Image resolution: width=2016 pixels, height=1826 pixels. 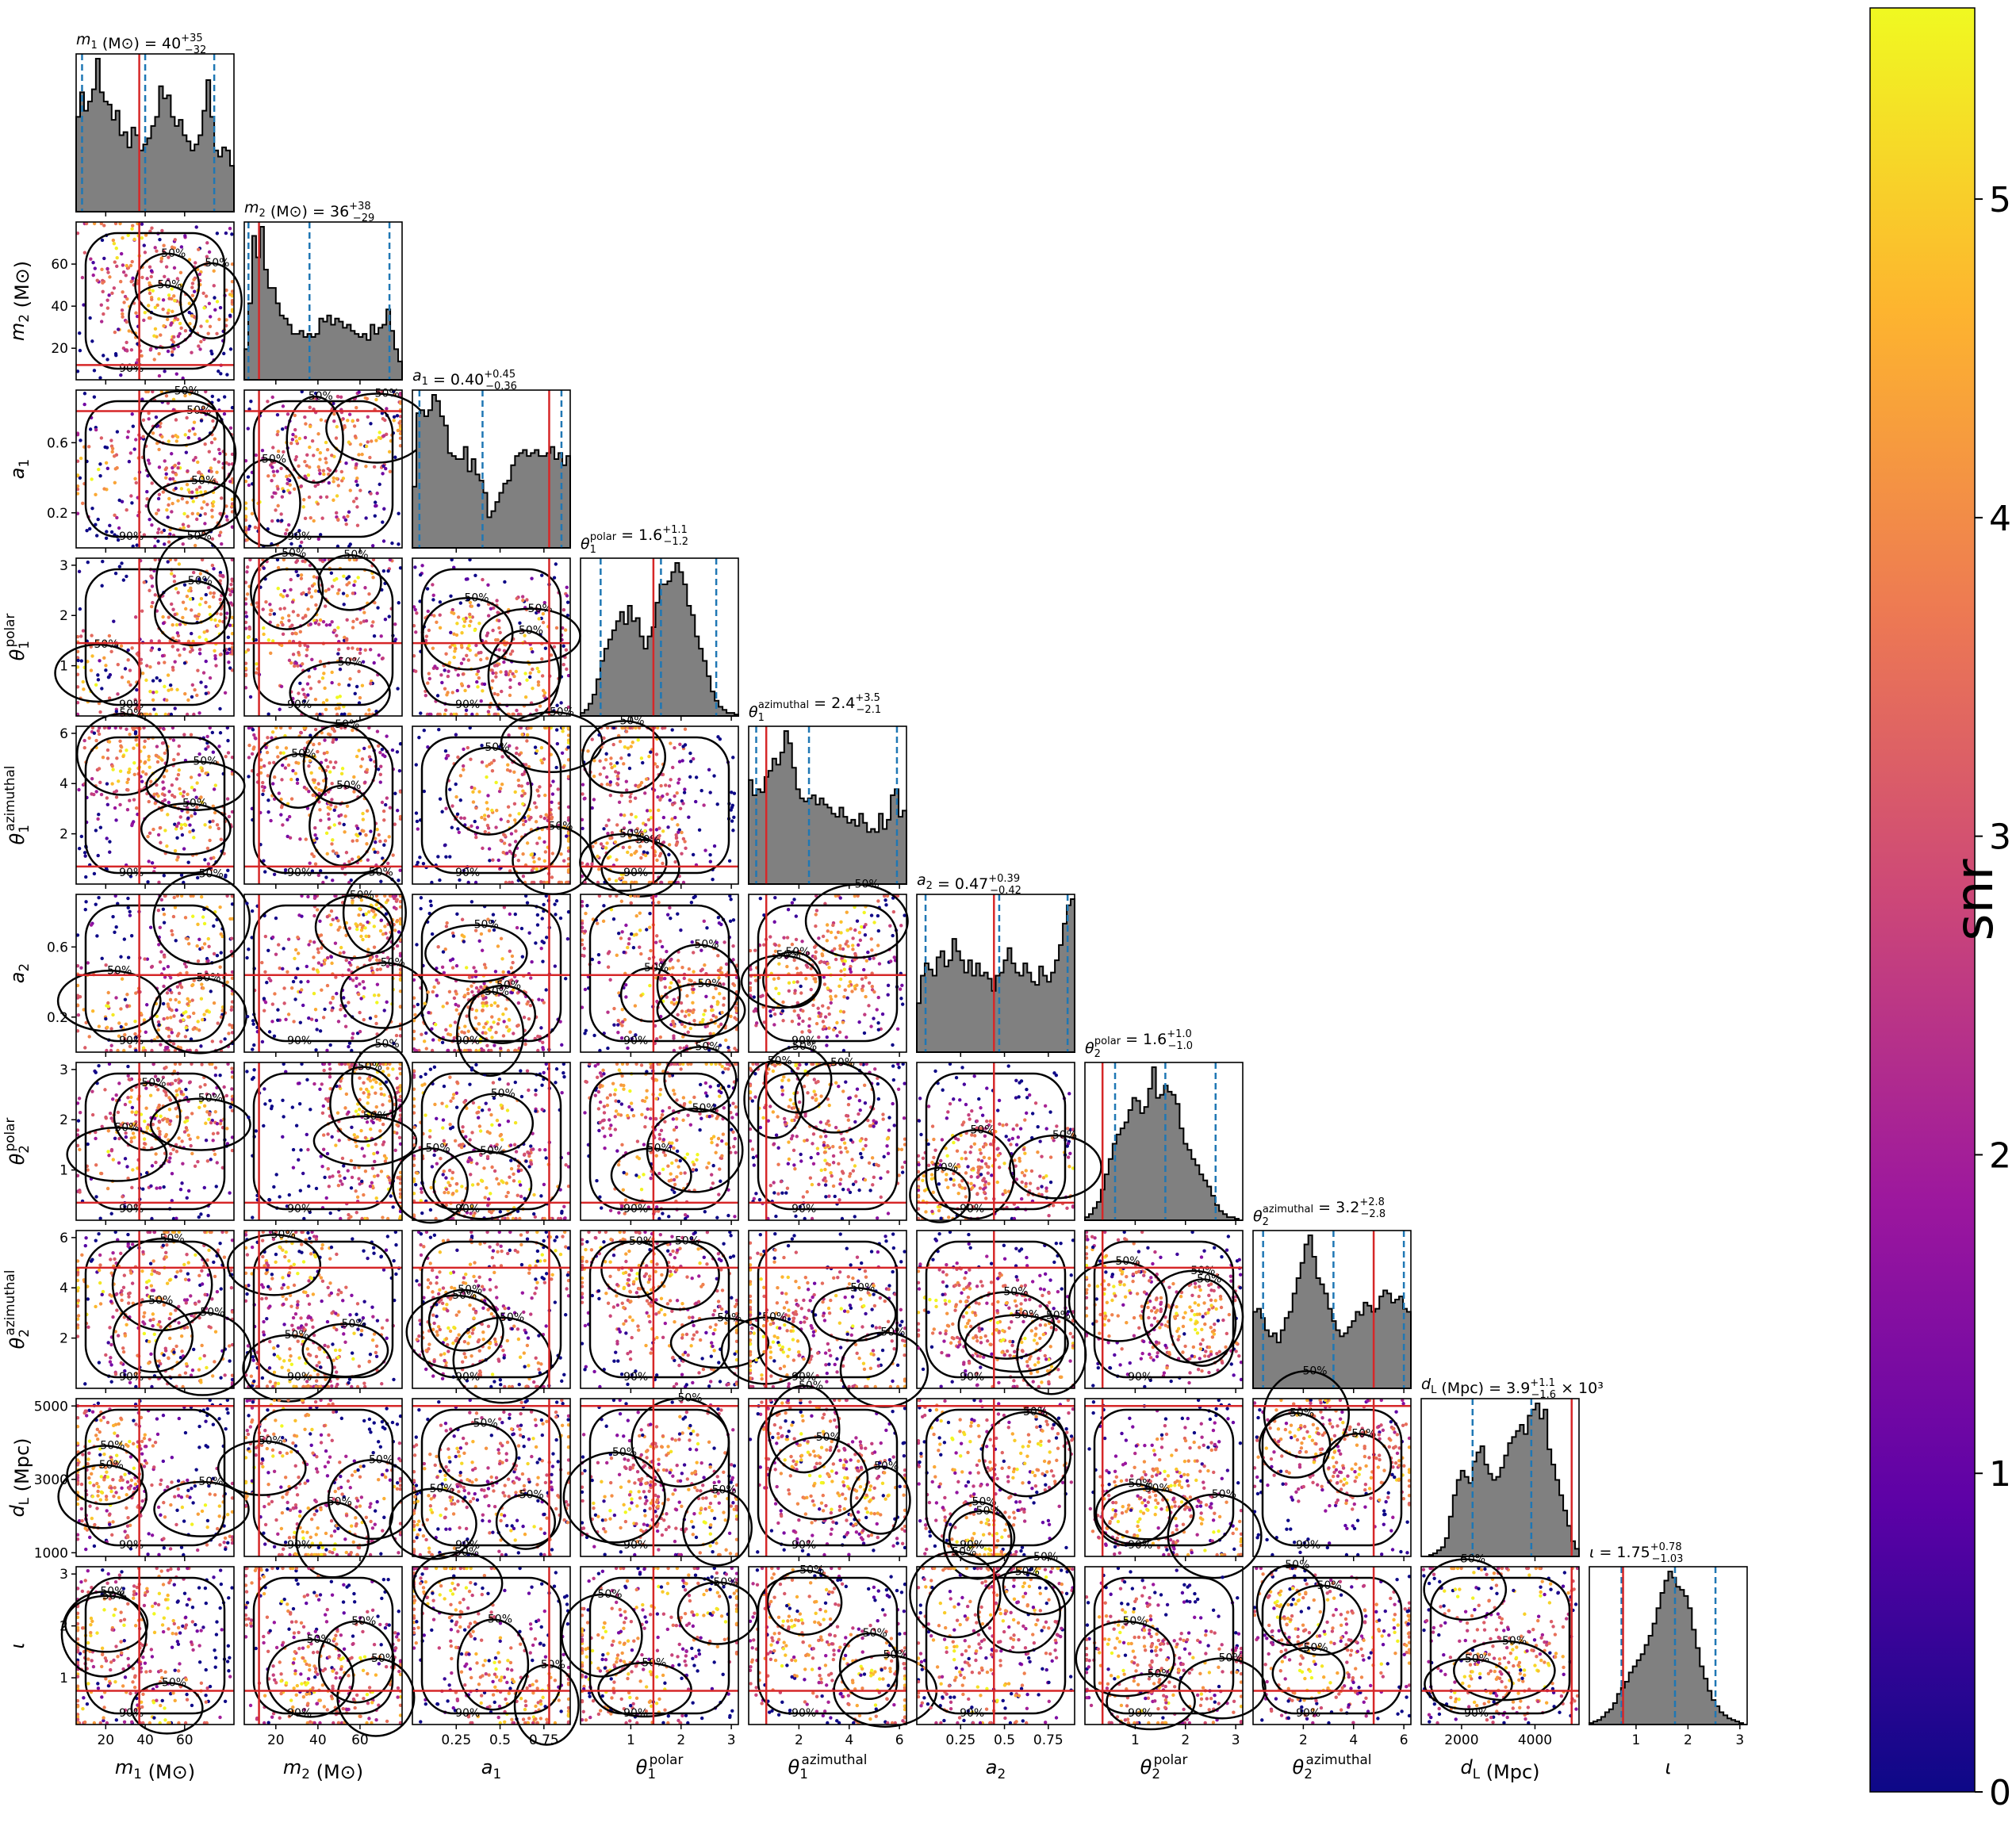 What do you see at coordinates (331, 470) in the screenshot?
I see `panel-m2-a1: 50% 50%50%90%` at bounding box center [331, 470].